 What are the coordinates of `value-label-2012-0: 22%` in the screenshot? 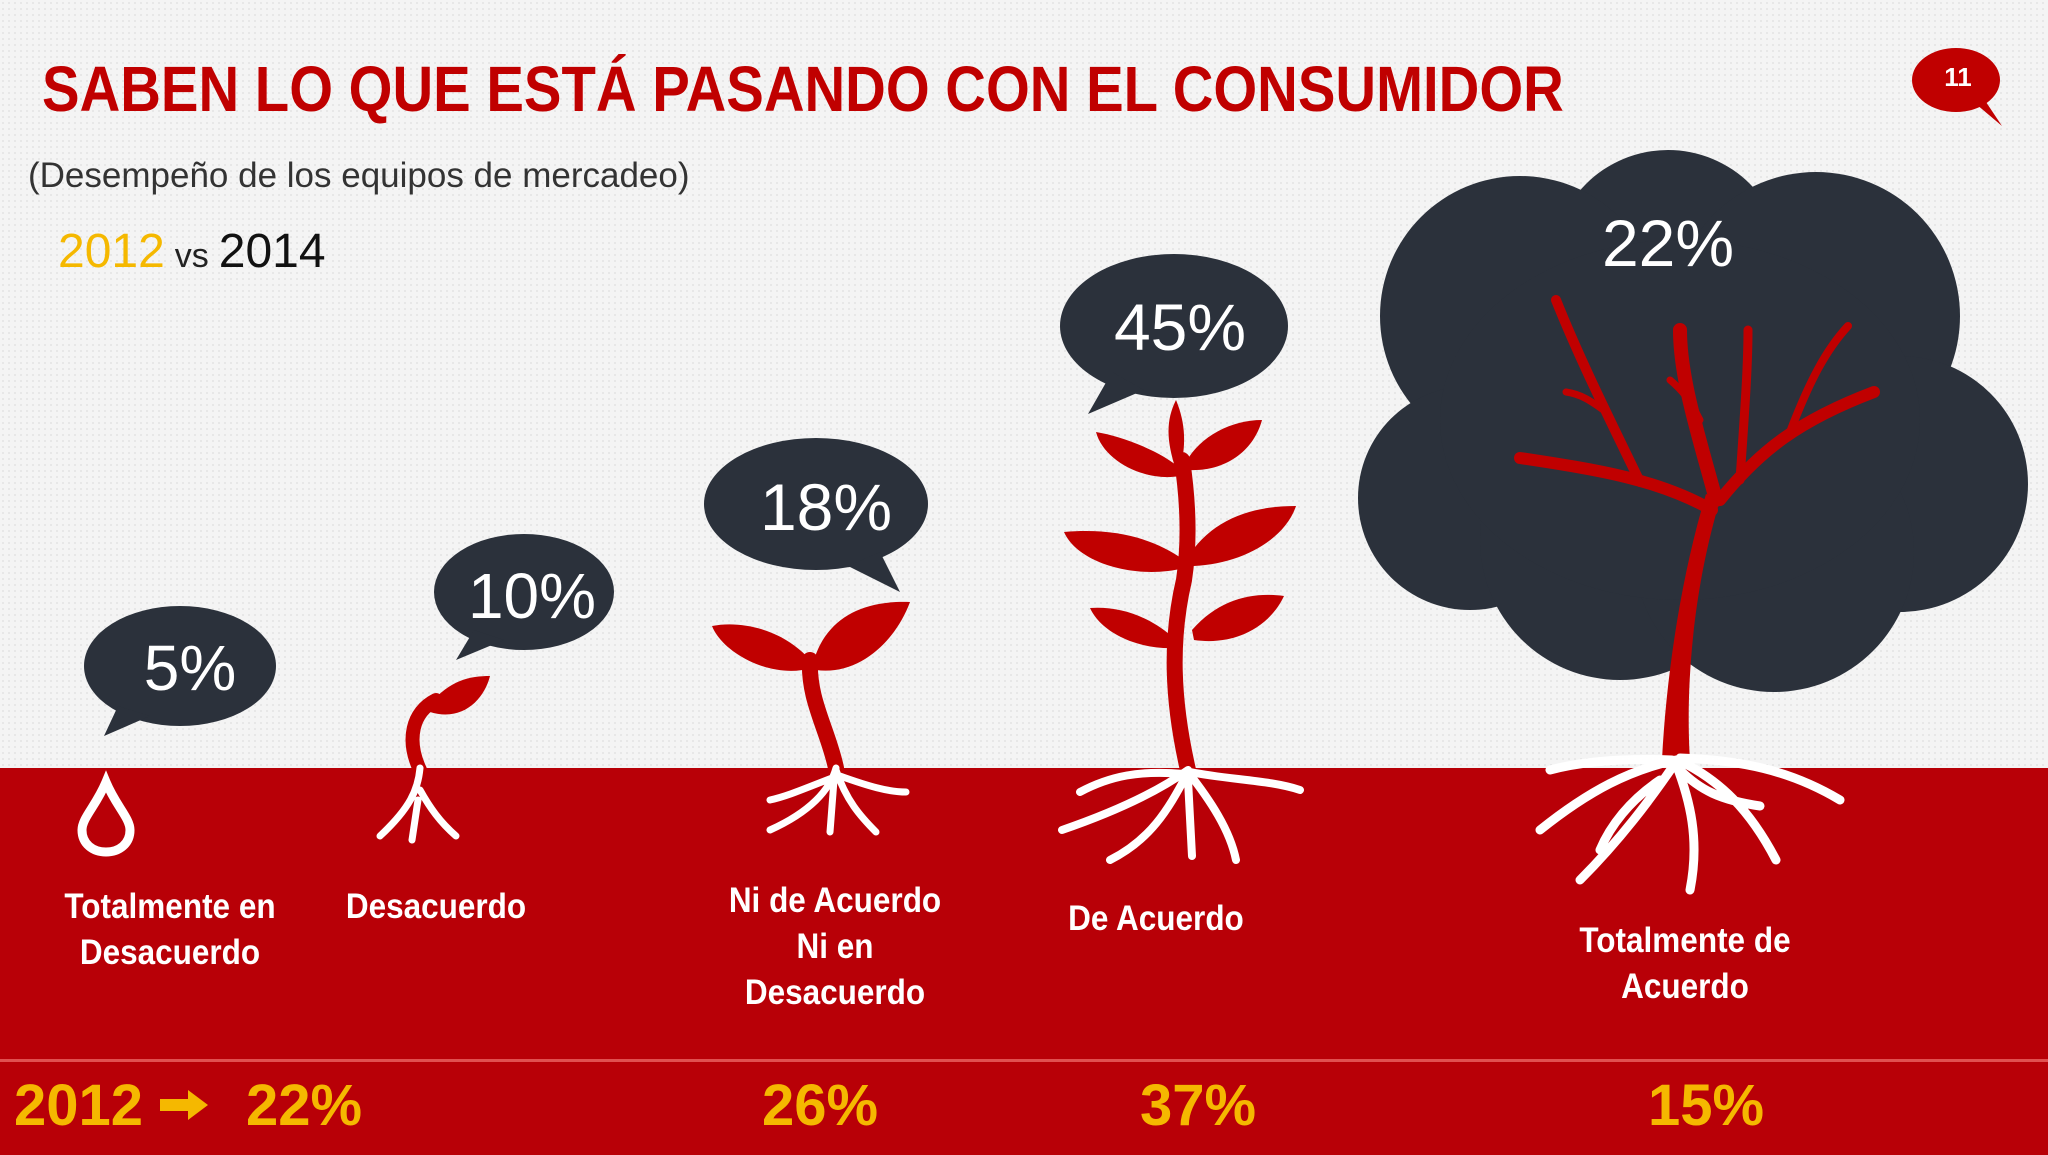 It's located at (304, 1105).